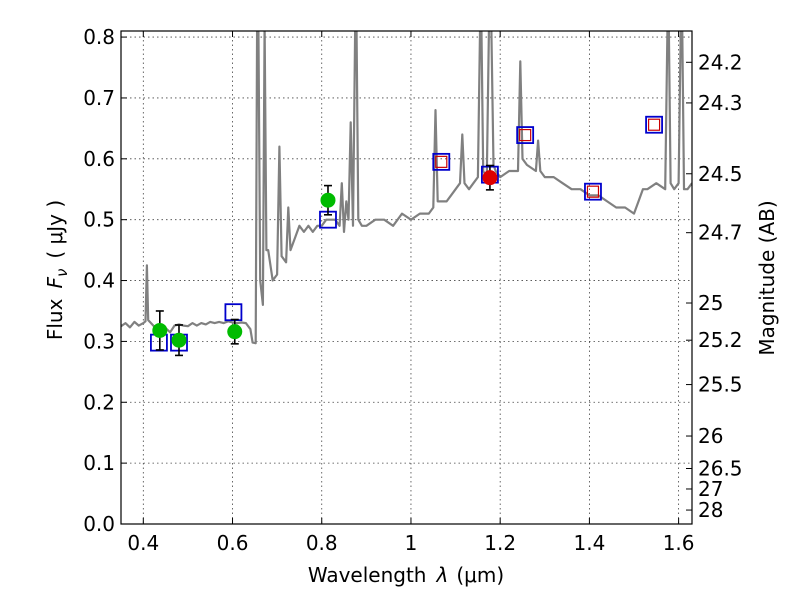 The width and height of the screenshot is (800, 600). What do you see at coordinates (322, 543) in the screenshot?
I see `x-tick-label: 0.8` at bounding box center [322, 543].